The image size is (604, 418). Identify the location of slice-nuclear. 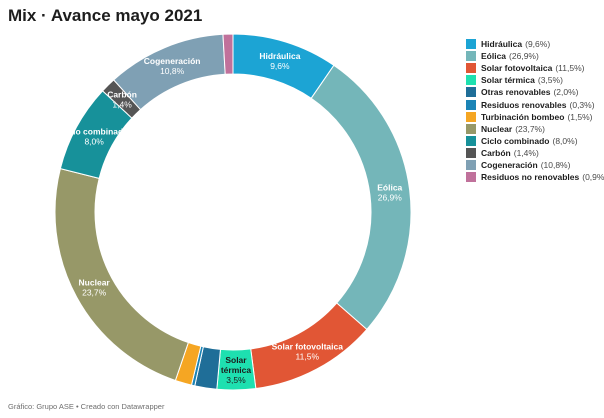
(121, 274).